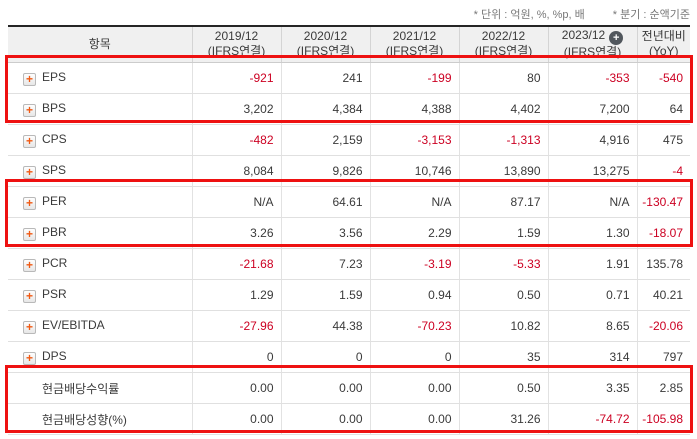 The width and height of the screenshot is (697, 439). I want to click on value-cell: 135.78, so click(663, 264).